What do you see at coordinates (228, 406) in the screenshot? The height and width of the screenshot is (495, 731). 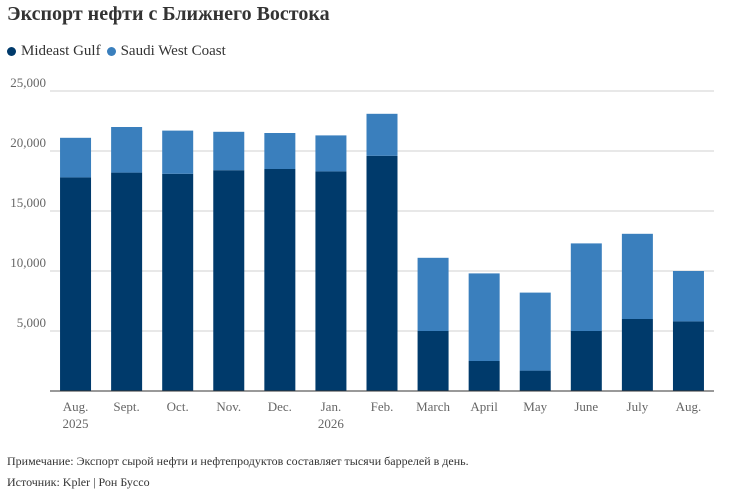 I see `x-tick-label: Nov.` at bounding box center [228, 406].